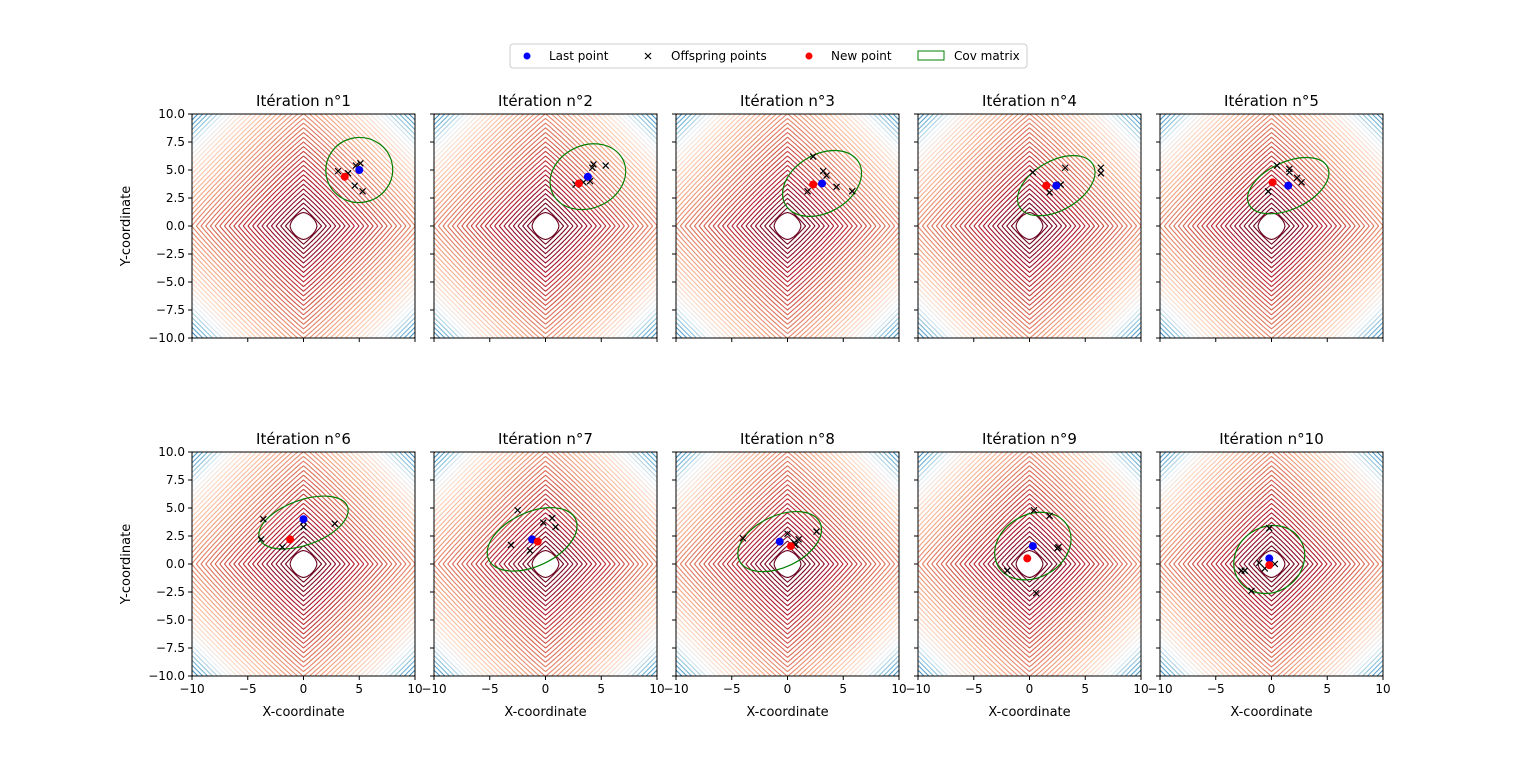 The height and width of the screenshot is (767, 1536). I want to click on x-tick-label: 10, so click(898, 689).